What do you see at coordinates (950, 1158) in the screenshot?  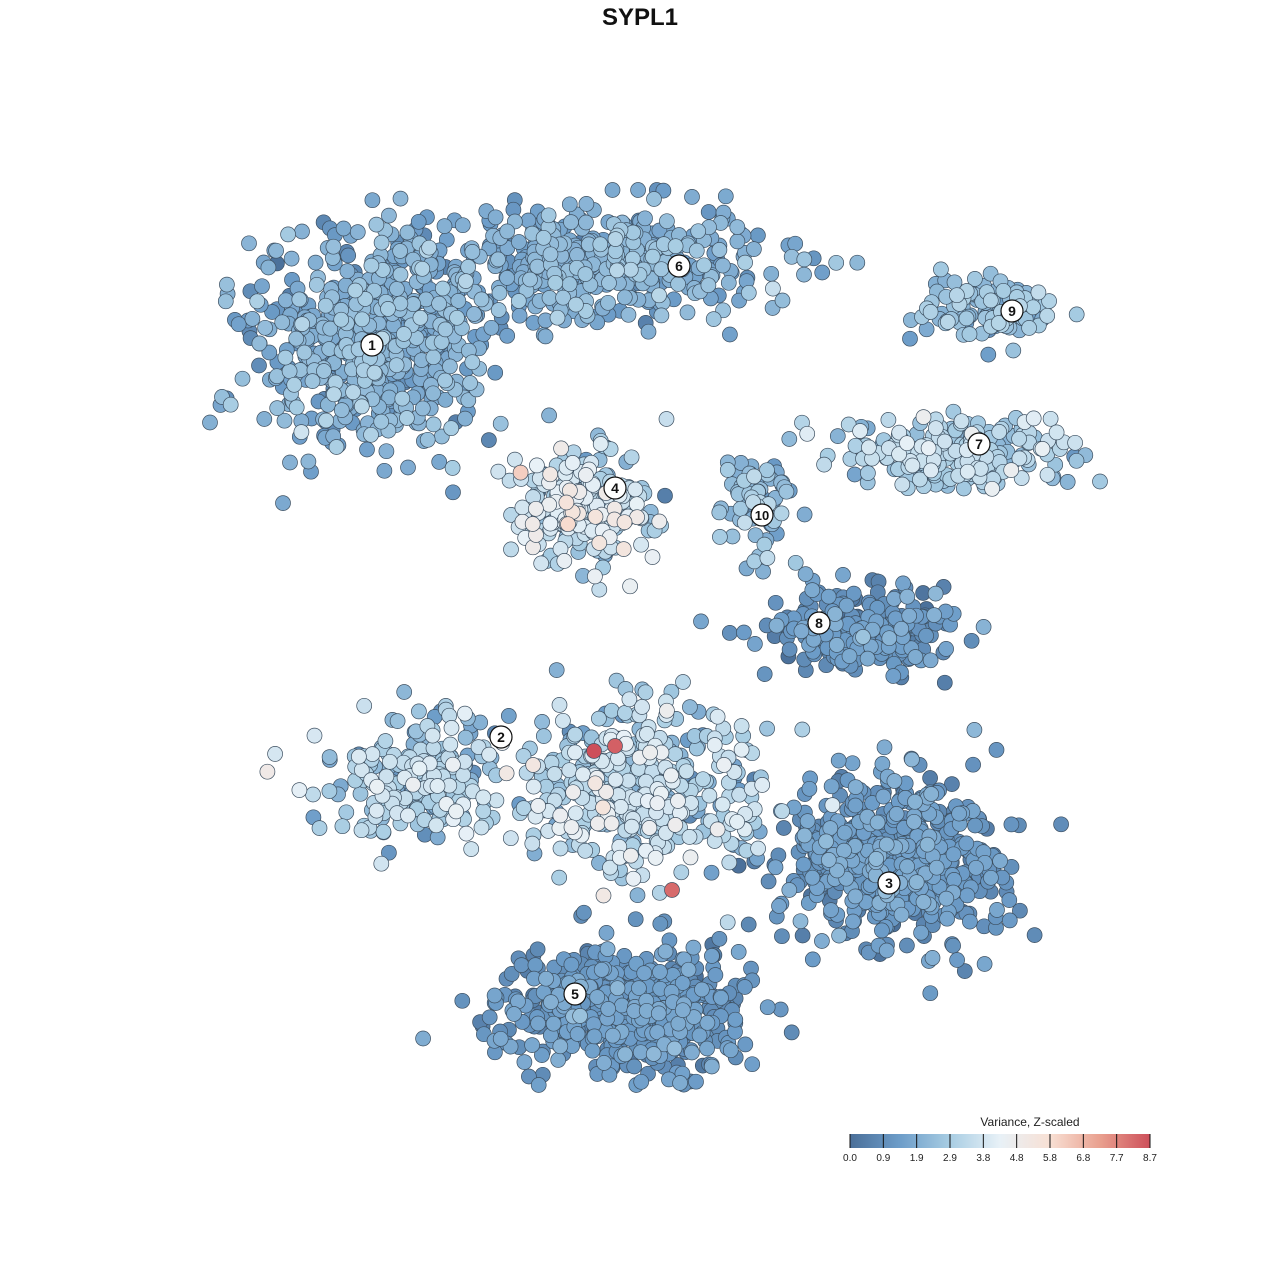 I see `legend-tick-label: 2.9` at bounding box center [950, 1158].